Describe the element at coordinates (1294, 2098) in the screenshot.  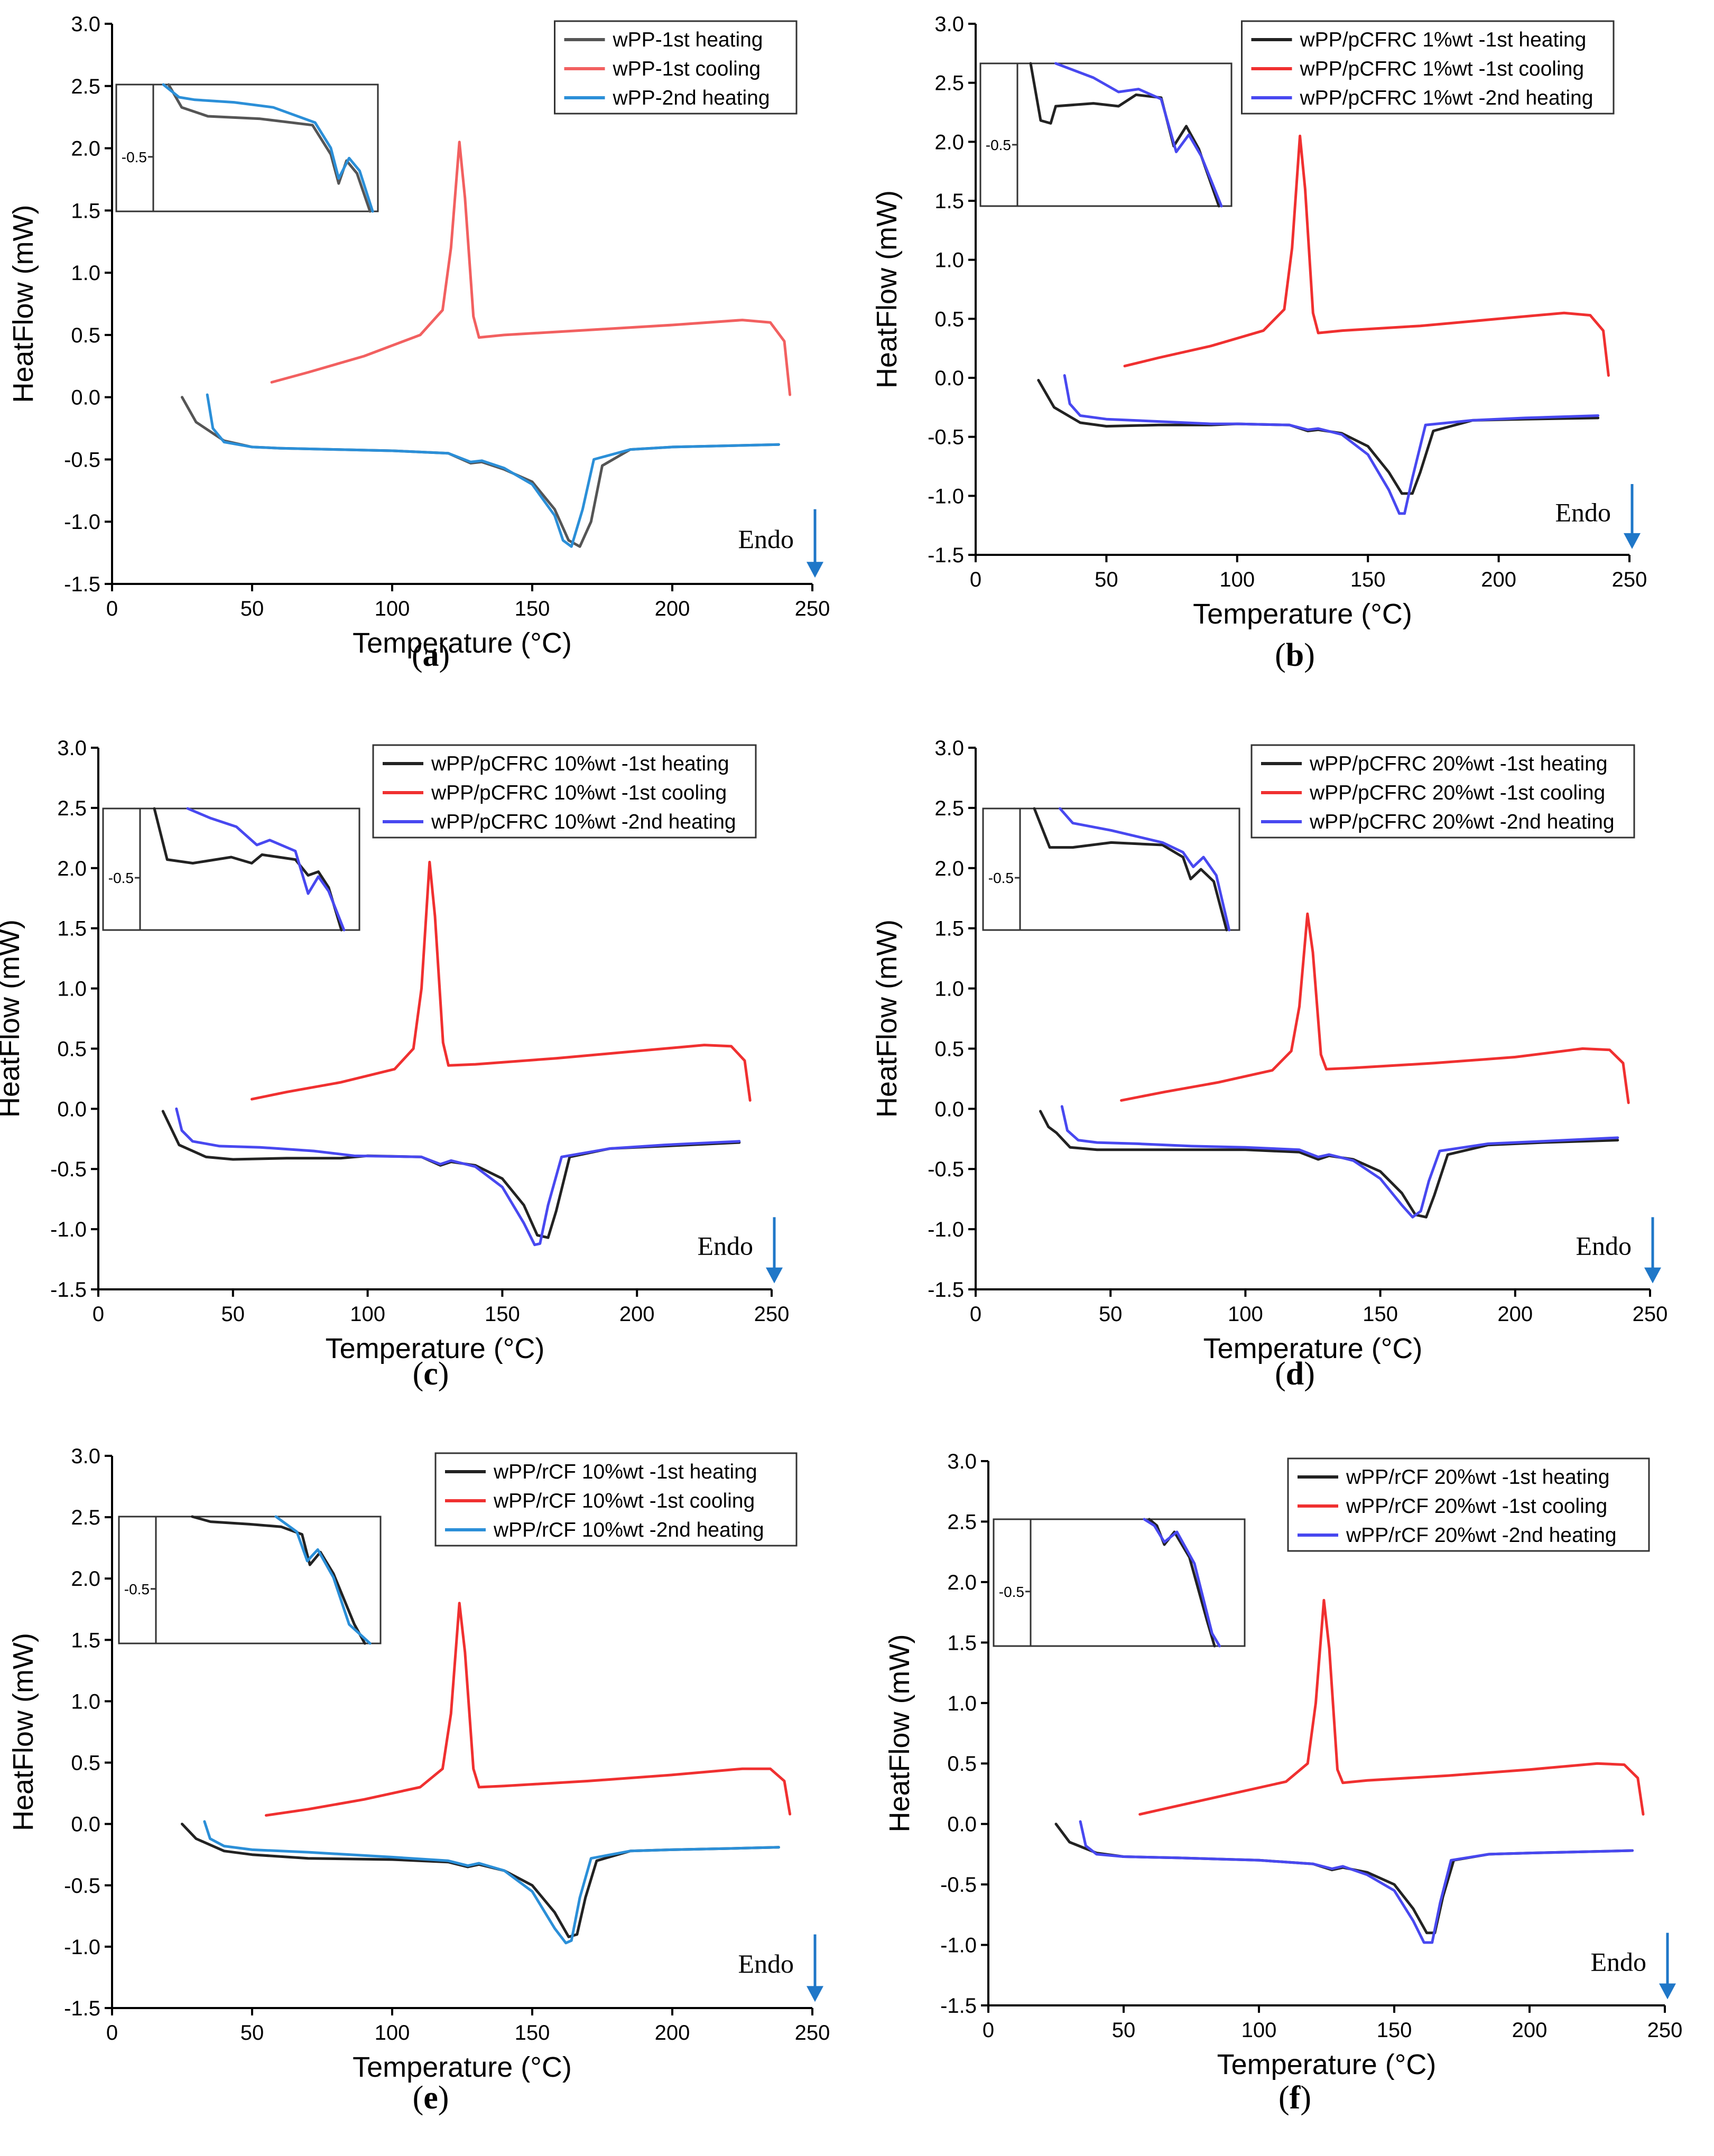
I see `panel-label: (f)` at that location.